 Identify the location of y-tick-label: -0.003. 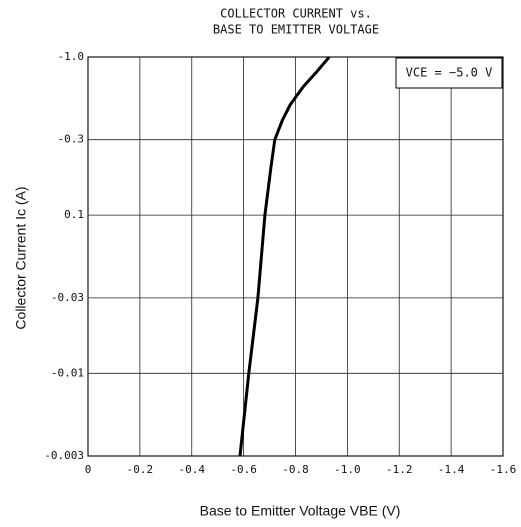
(64, 455).